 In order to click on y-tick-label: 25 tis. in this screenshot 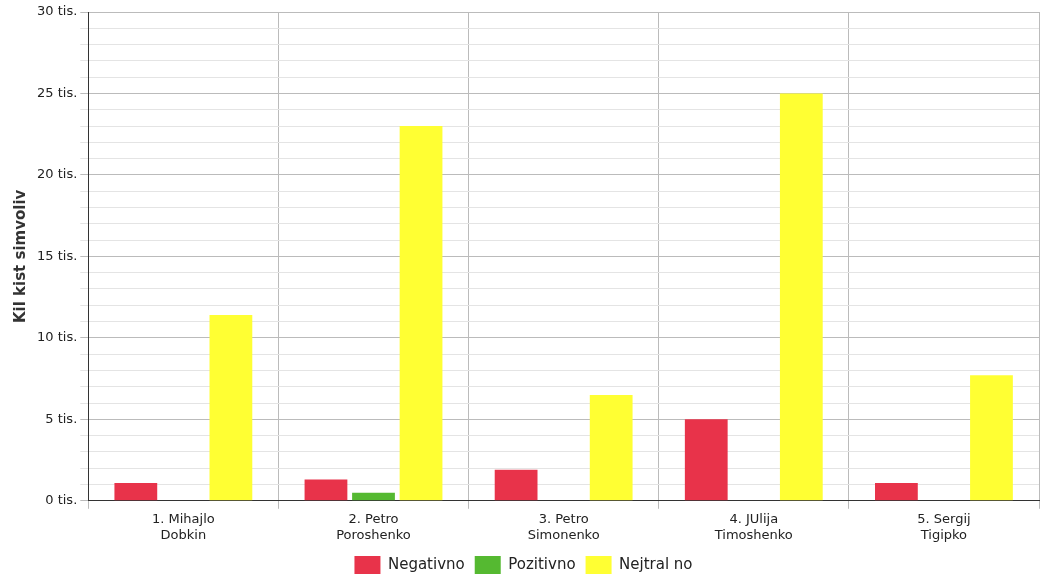, I will do `click(57, 92)`.